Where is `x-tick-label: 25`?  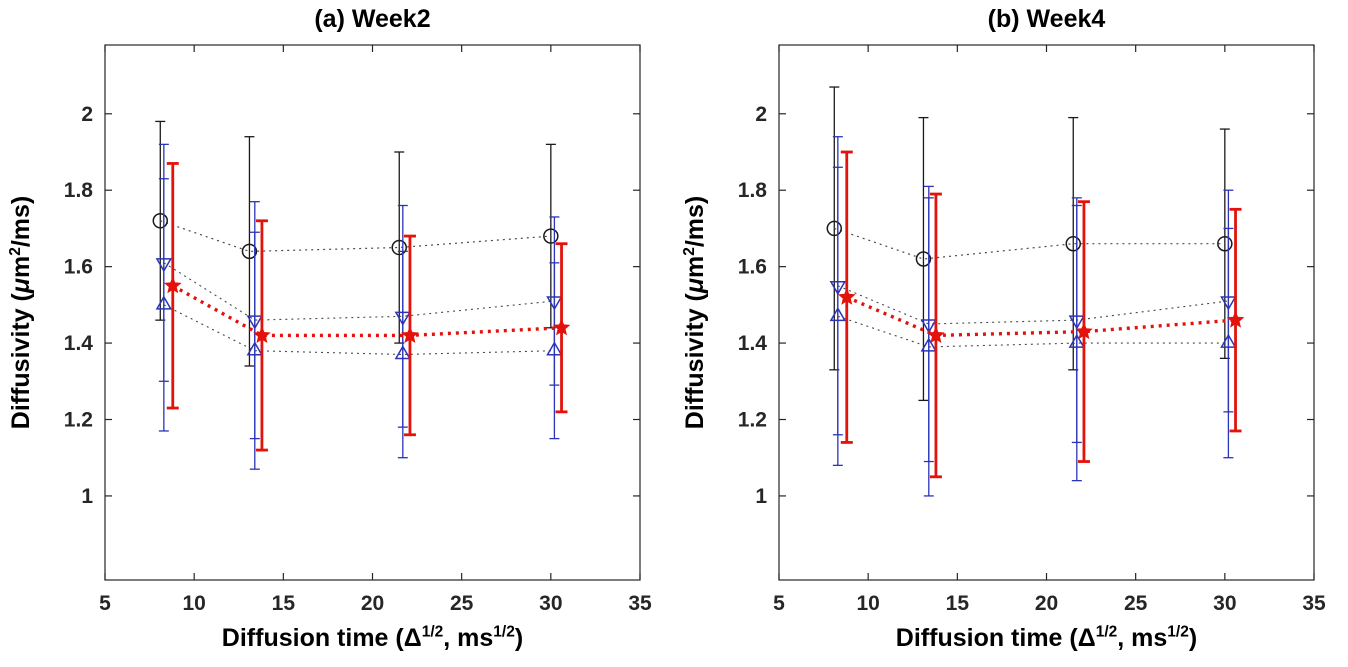
x-tick-label: 25 is located at coordinates (462, 603).